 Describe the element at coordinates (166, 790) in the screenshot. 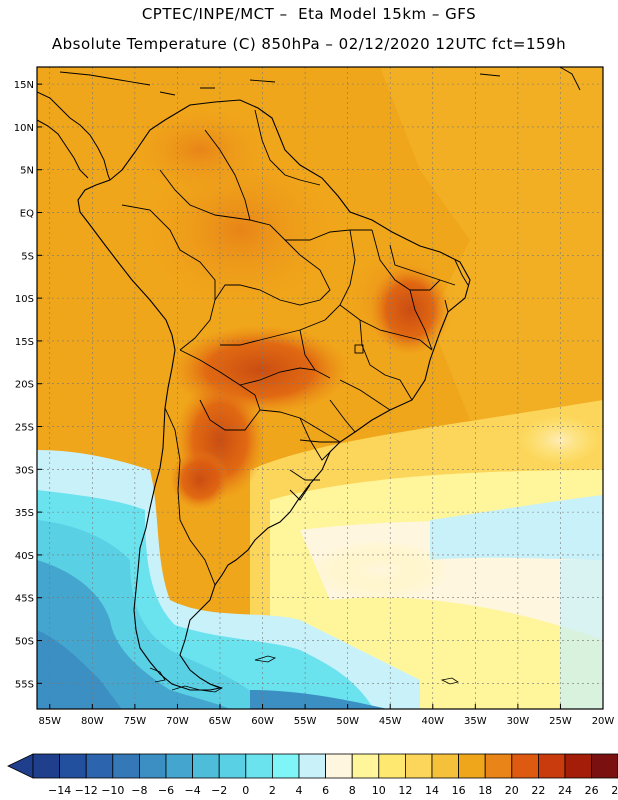

I see `colorbar-label: −6` at that location.